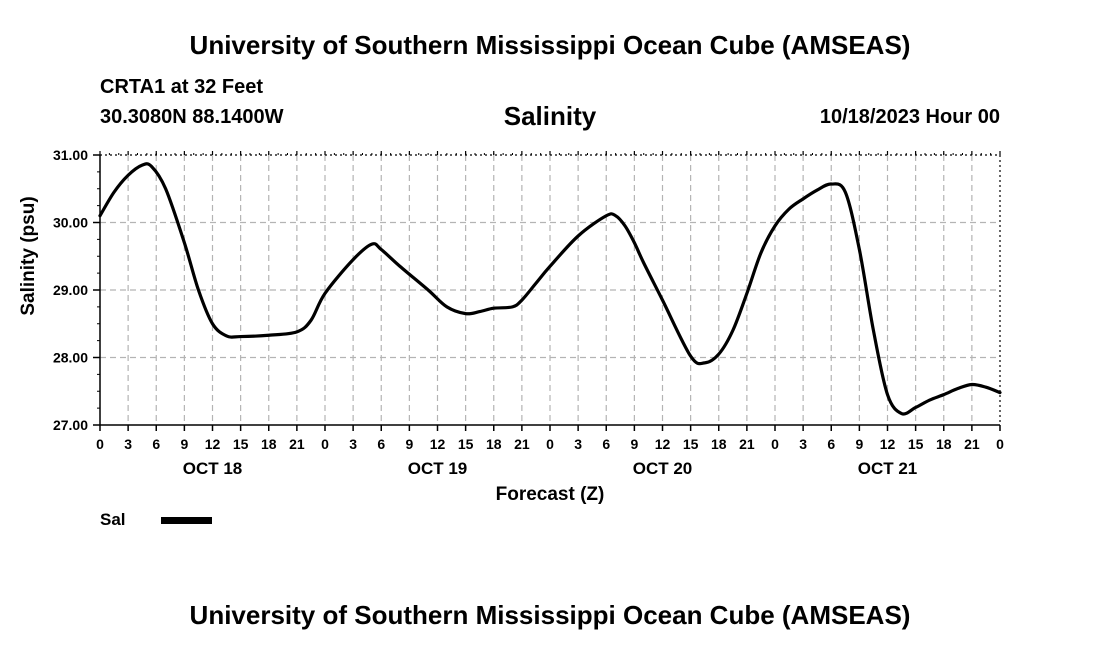 This screenshot has height=650, width=1100. What do you see at coordinates (550, 494) in the screenshot?
I see `x-axis-title: Forecast (Z)` at bounding box center [550, 494].